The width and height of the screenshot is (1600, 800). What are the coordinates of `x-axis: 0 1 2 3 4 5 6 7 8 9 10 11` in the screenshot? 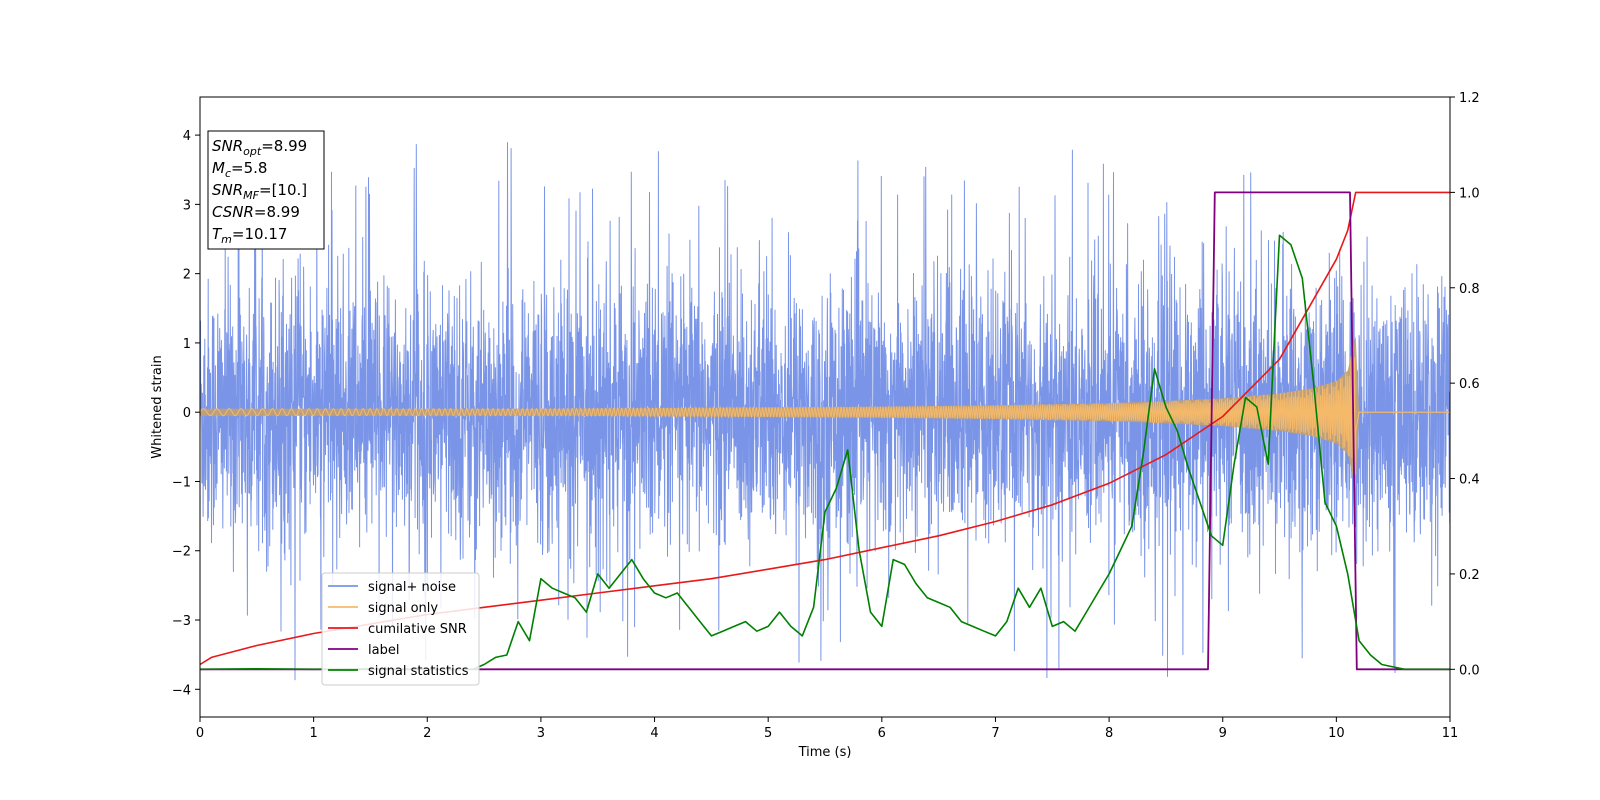 It's located at (827, 729).